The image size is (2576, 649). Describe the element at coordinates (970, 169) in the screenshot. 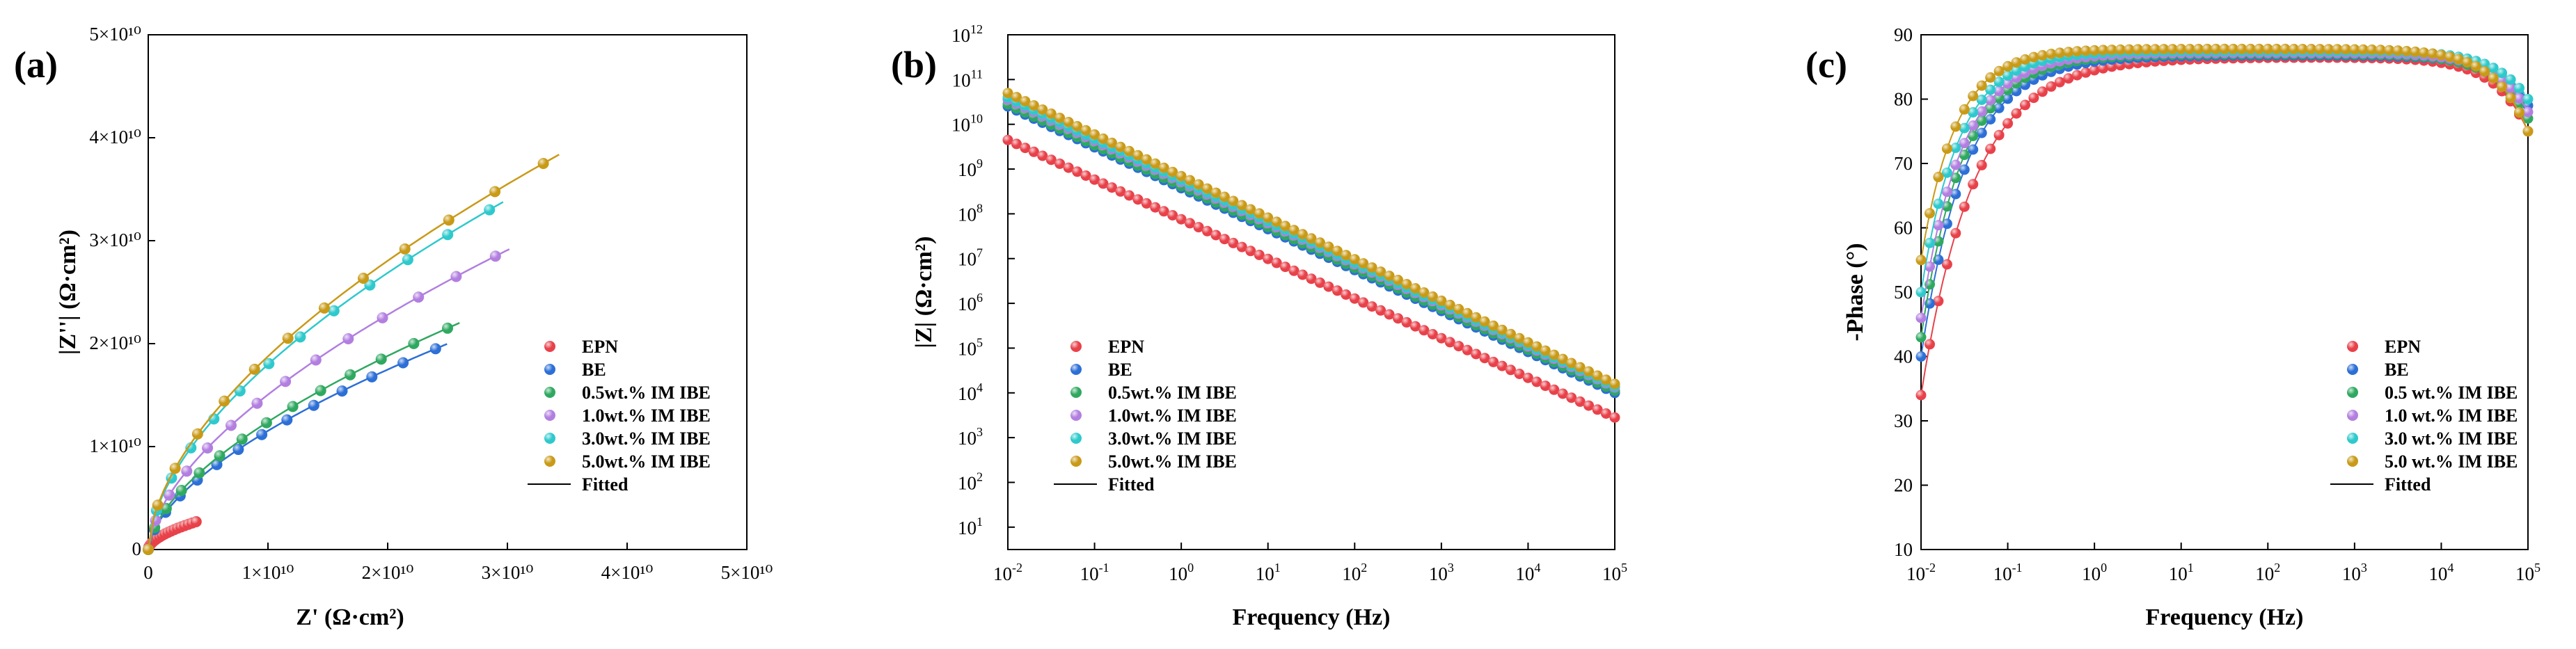

I see `y-tick-label: 10⁹` at that location.